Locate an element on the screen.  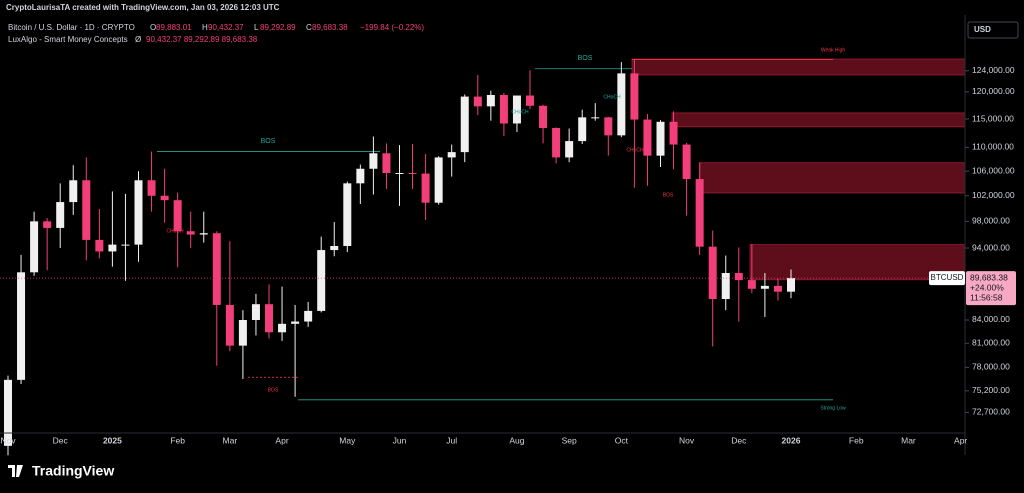
y-tick-label: 106,000.00 is located at coordinates (993, 170).